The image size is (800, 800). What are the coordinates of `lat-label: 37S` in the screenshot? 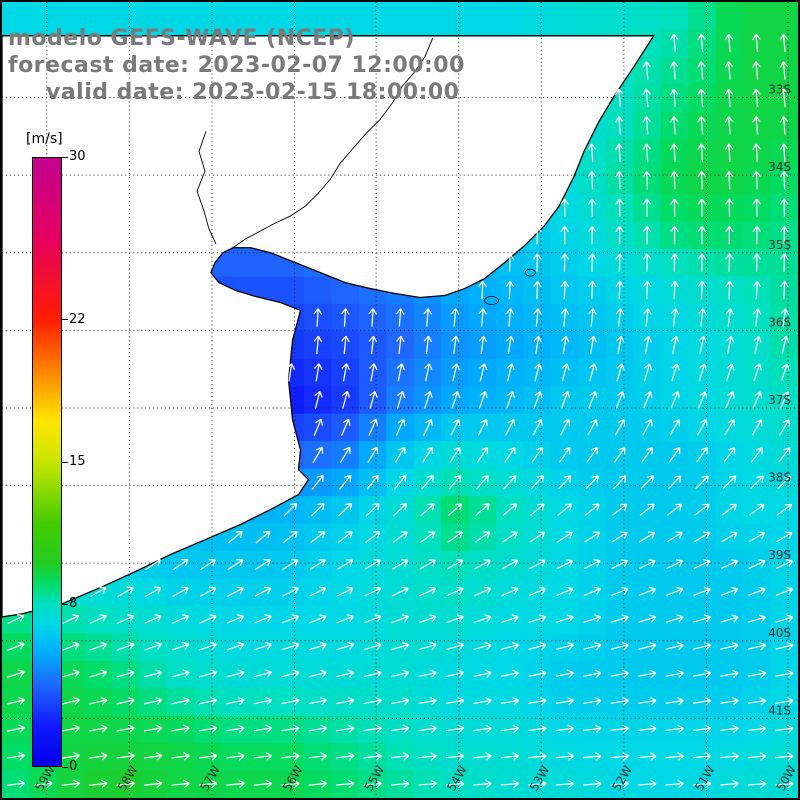 It's located at (779, 400).